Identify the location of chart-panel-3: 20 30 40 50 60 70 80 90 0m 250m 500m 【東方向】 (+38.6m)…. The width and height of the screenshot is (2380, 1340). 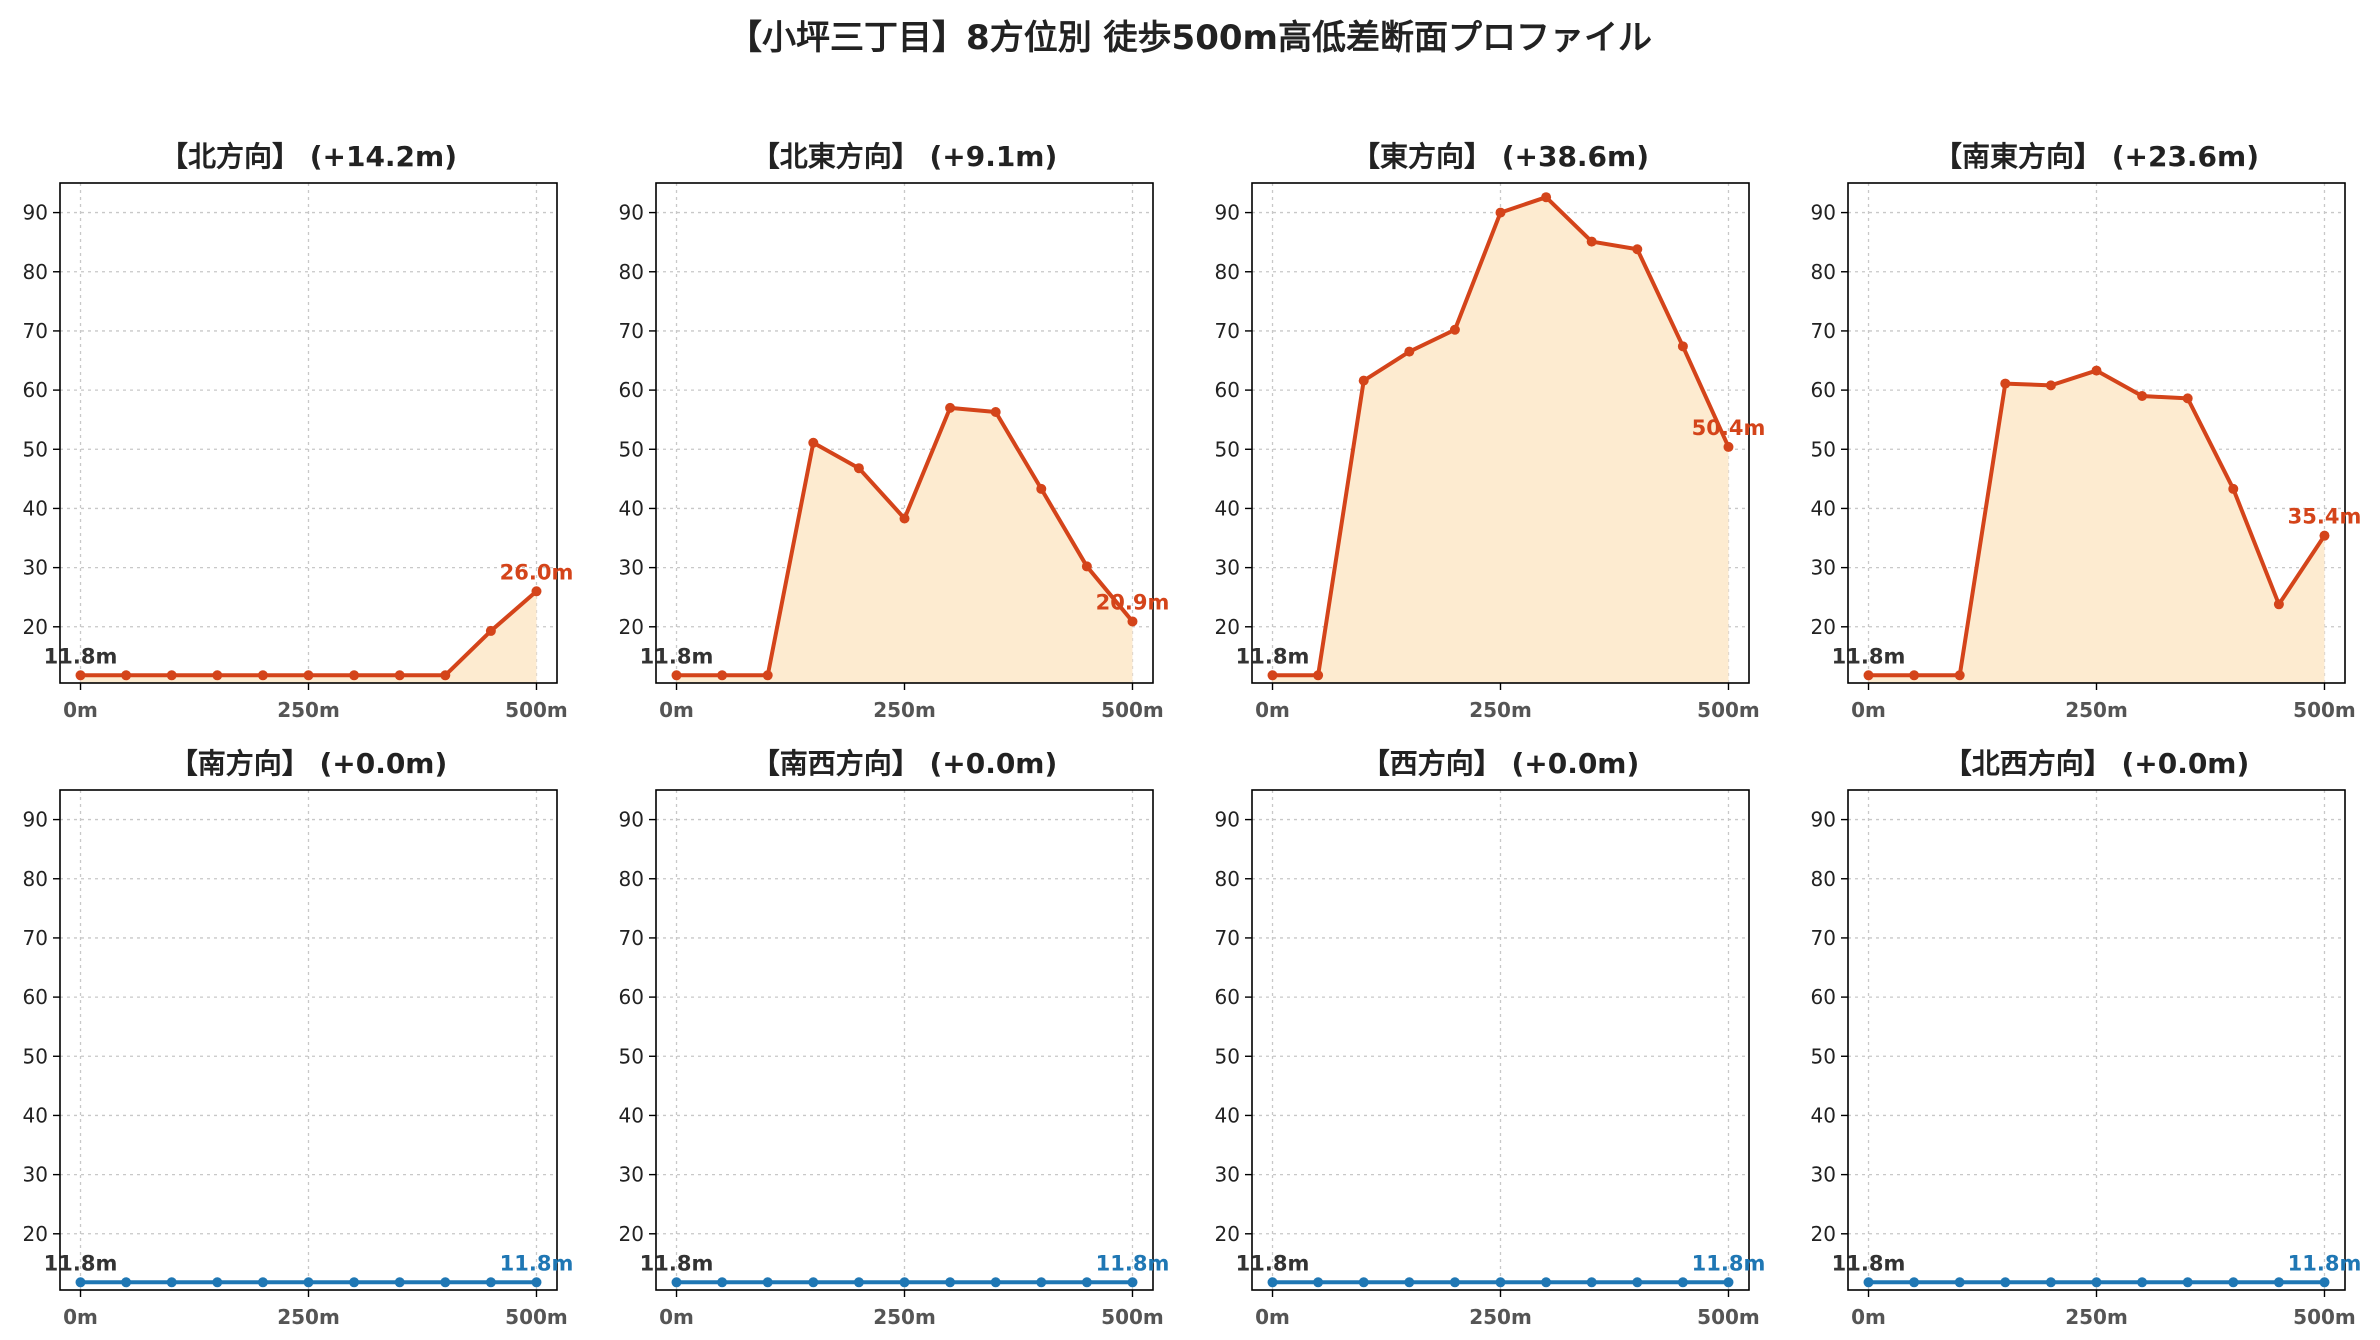
(1490, 431).